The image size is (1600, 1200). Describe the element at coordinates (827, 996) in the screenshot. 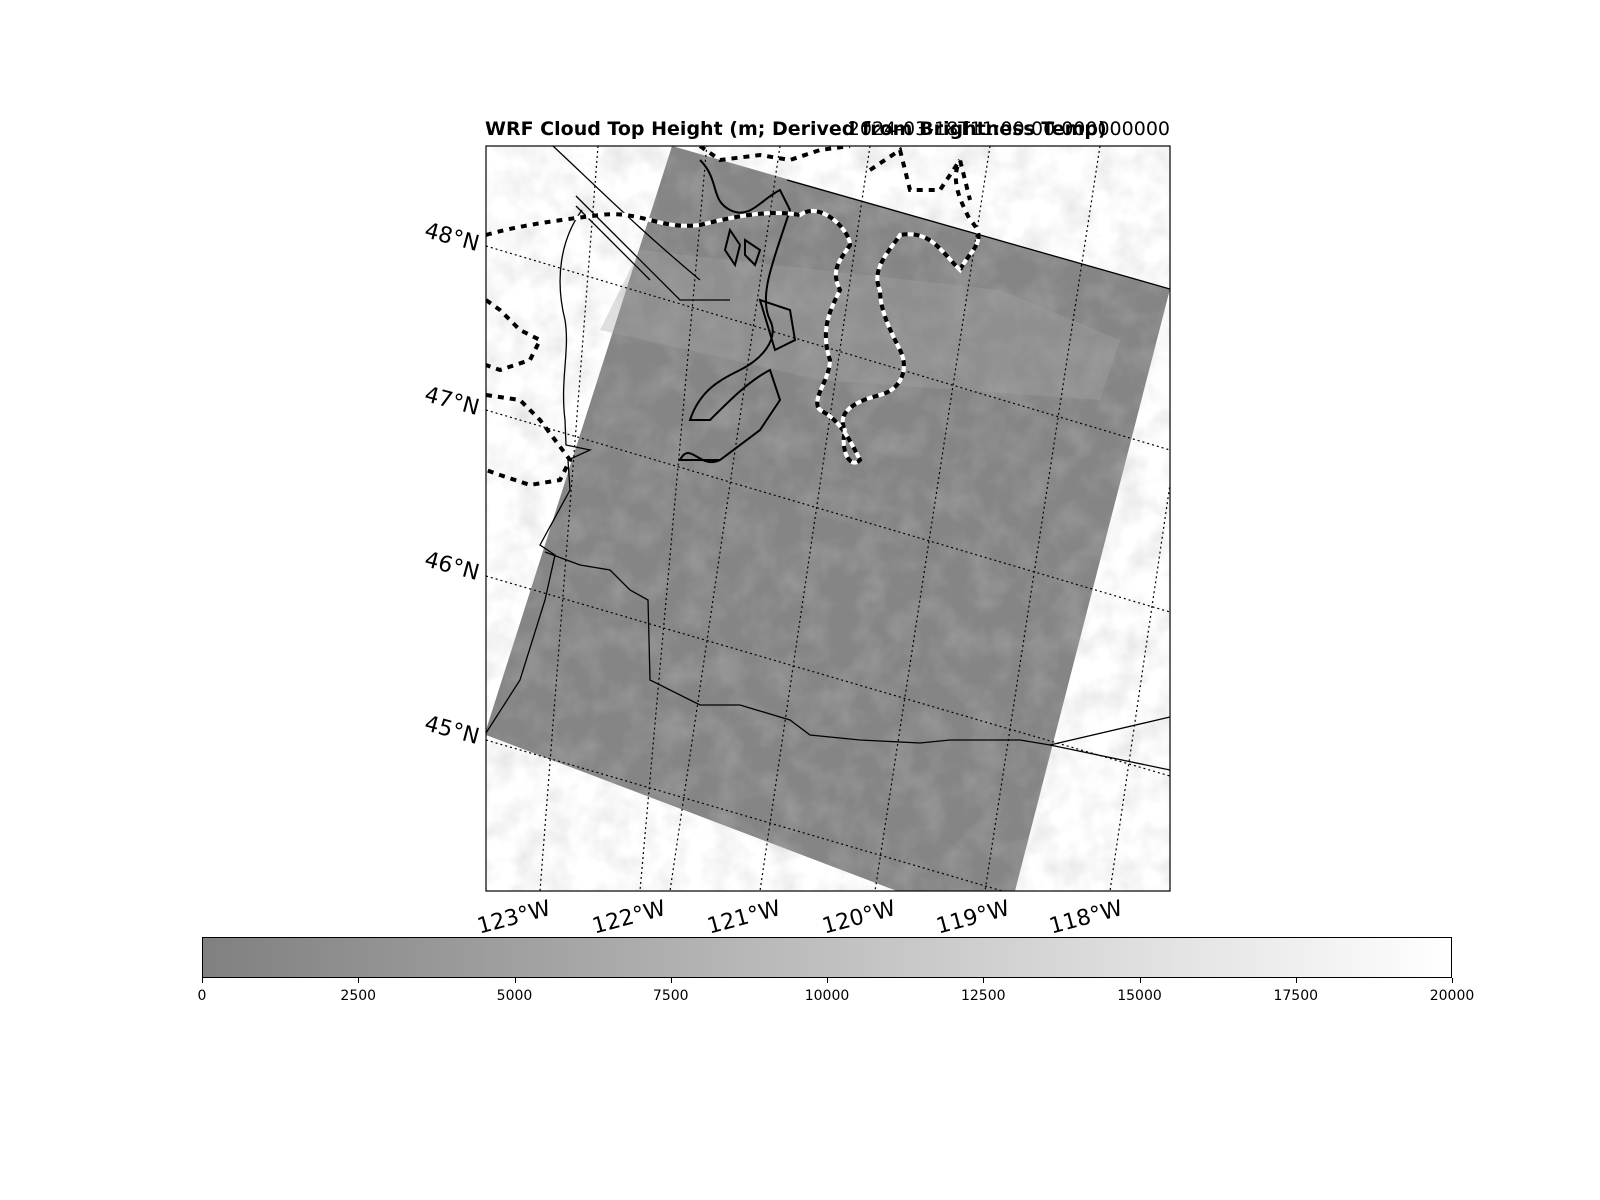

I see `colorbar-tick-label: 10000` at that location.